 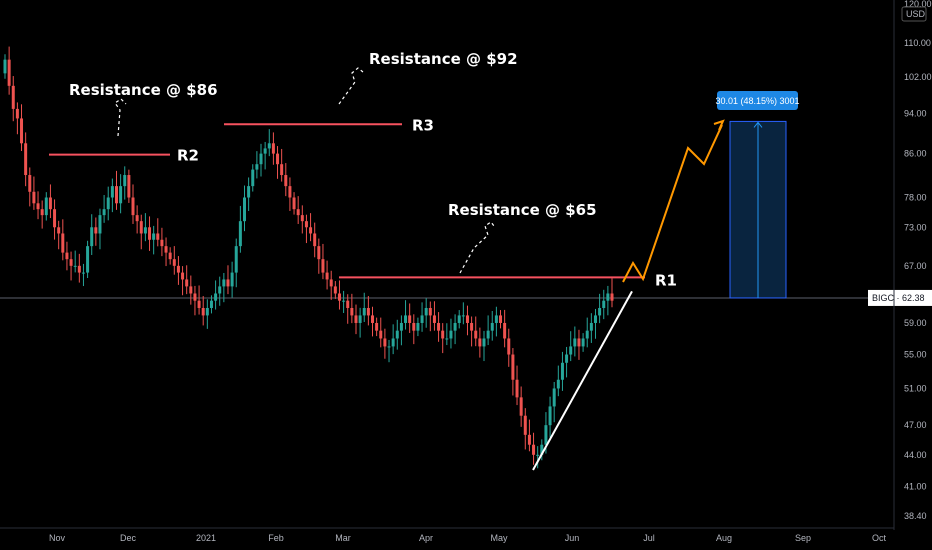 What do you see at coordinates (572, 538) in the screenshot?
I see `x-axis-tick-label: Jun` at bounding box center [572, 538].